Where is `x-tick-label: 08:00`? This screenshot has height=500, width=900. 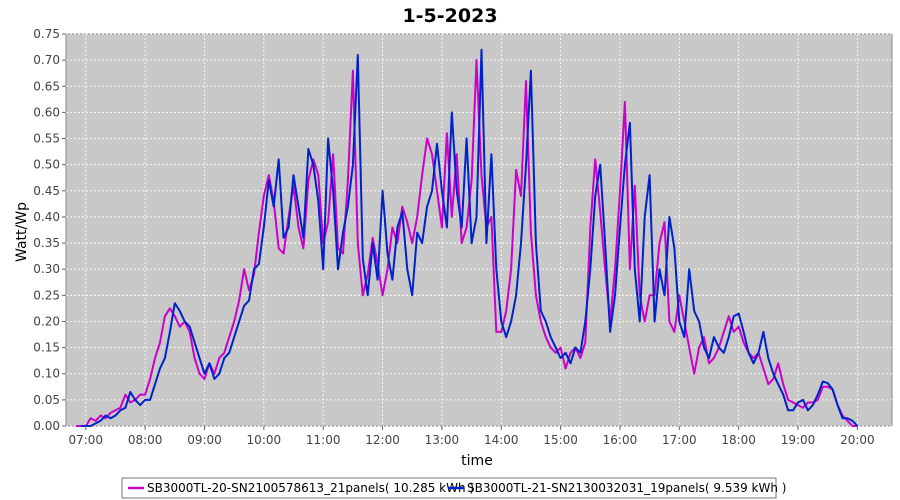 x-tick-label: 08:00 is located at coordinates (145, 440).